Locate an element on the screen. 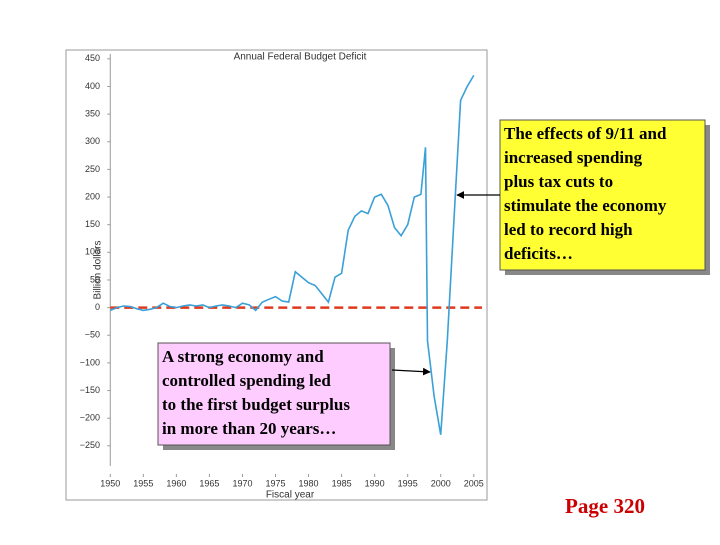 The width and height of the screenshot is (720, 545). callout-arrow is located at coordinates (411, 371).